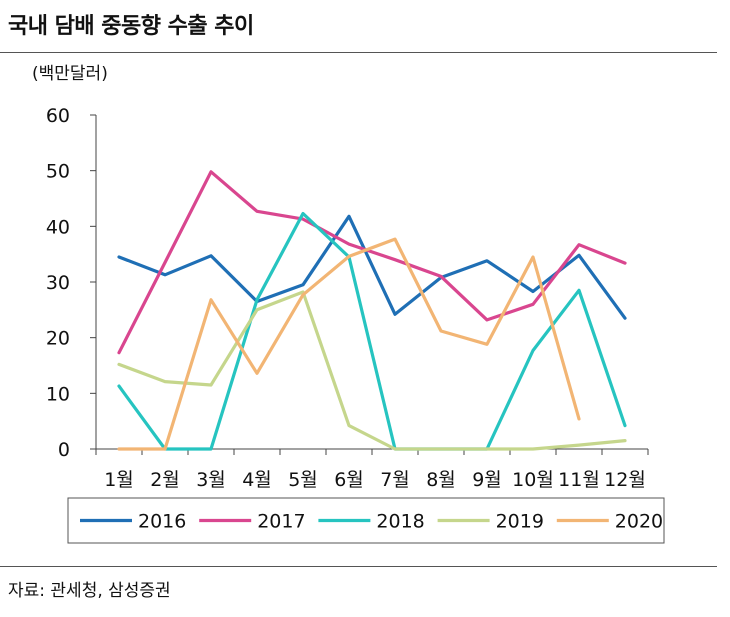  What do you see at coordinates (131, 26) in the screenshot?
I see `chart-title: 국내 담배 중동향 수출 추이` at bounding box center [131, 26].